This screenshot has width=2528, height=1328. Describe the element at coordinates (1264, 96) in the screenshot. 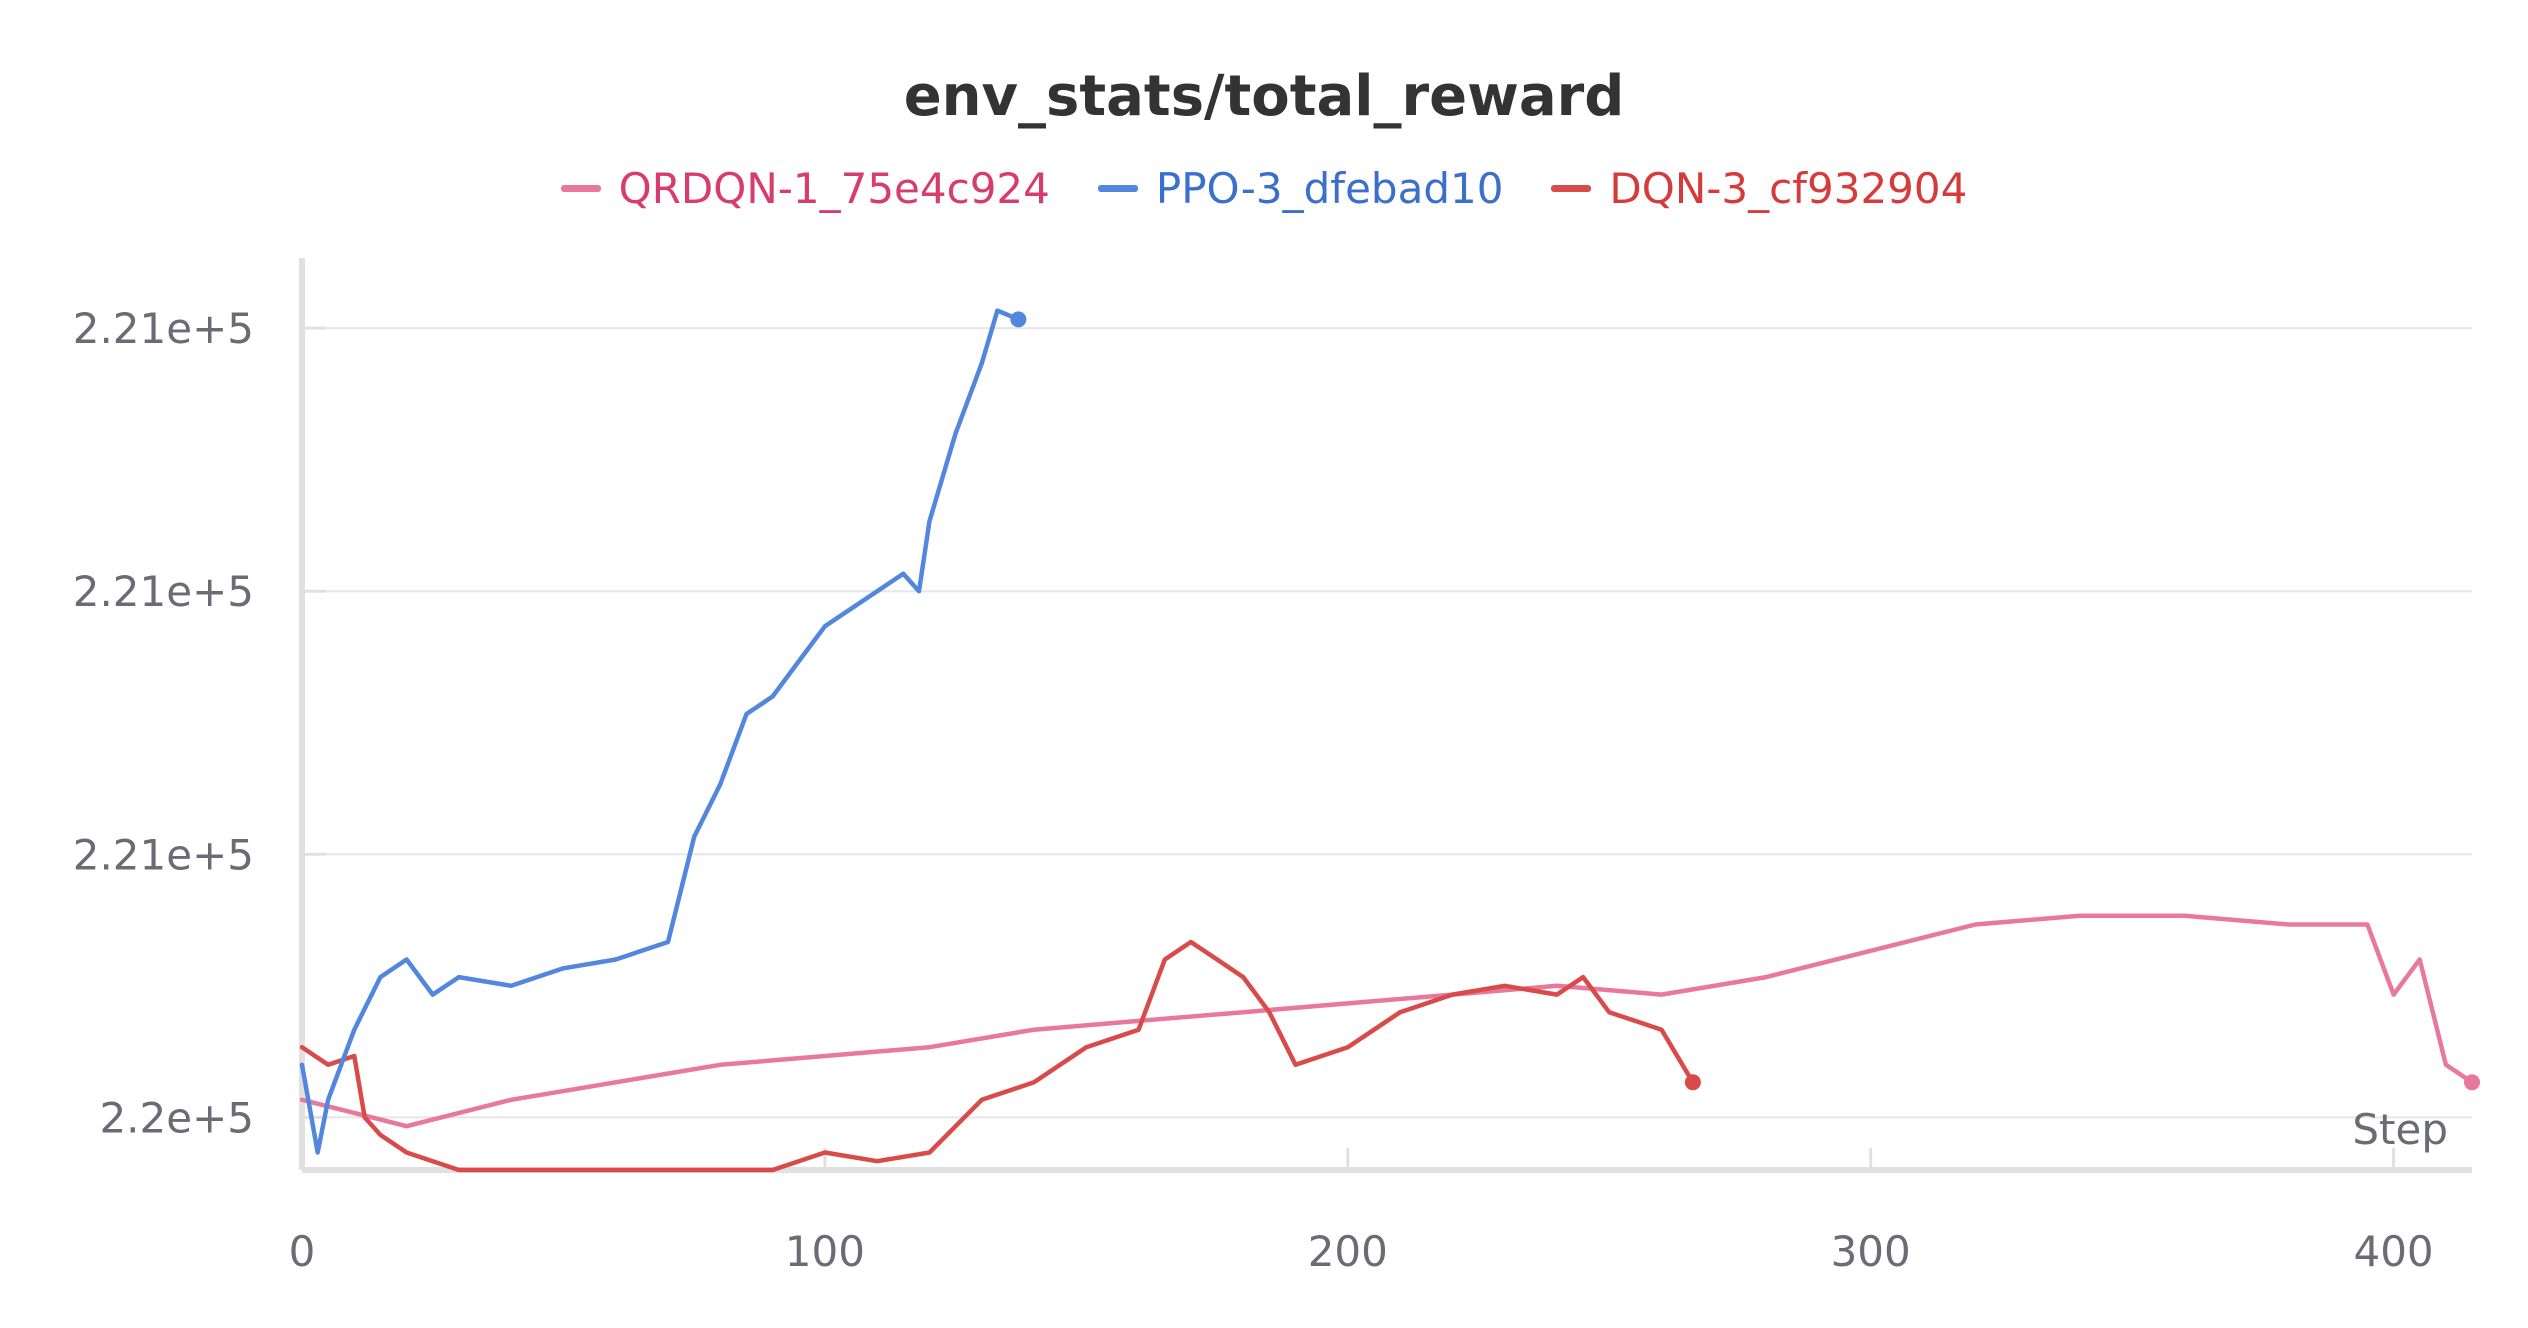

I see `chart-title: env_stats/total_reward` at that location.